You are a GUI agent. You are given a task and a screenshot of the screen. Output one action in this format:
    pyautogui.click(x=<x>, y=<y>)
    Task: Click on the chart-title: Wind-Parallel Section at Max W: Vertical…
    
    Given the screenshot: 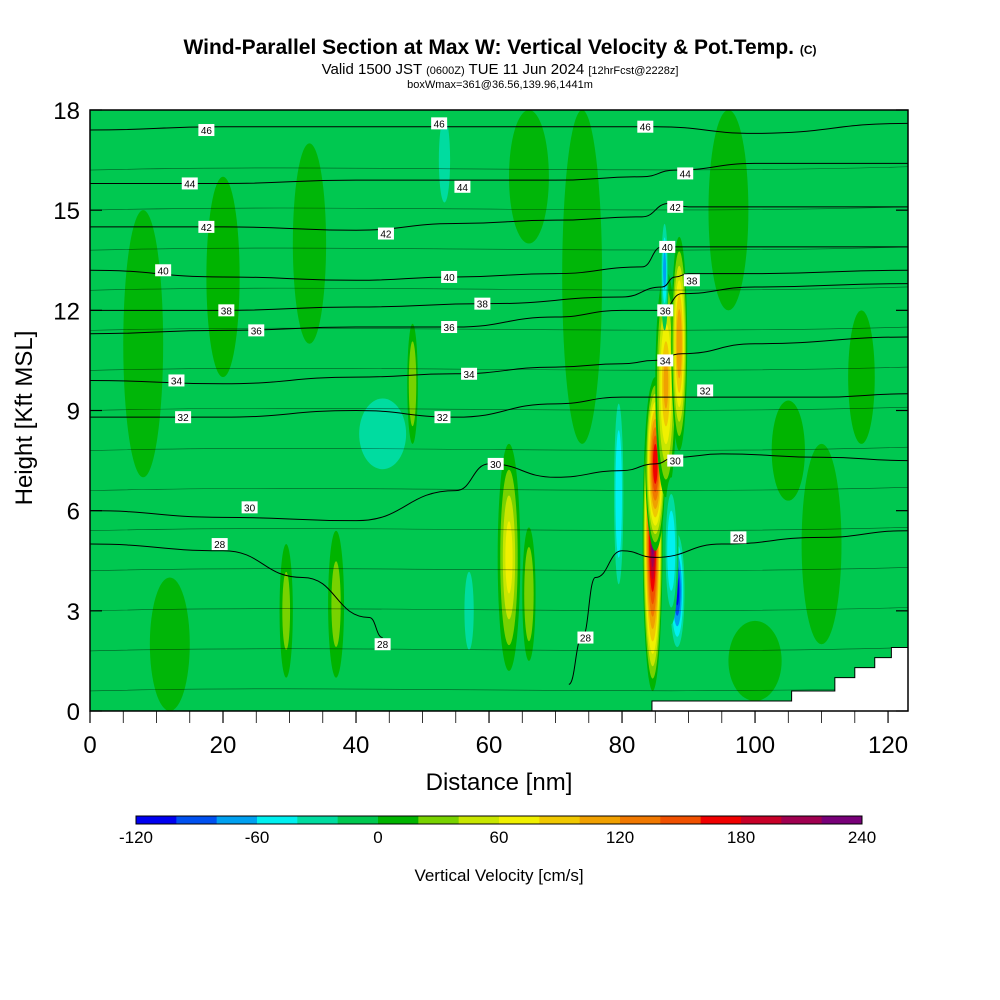 What is the action you would take?
    pyautogui.click(x=500, y=49)
    